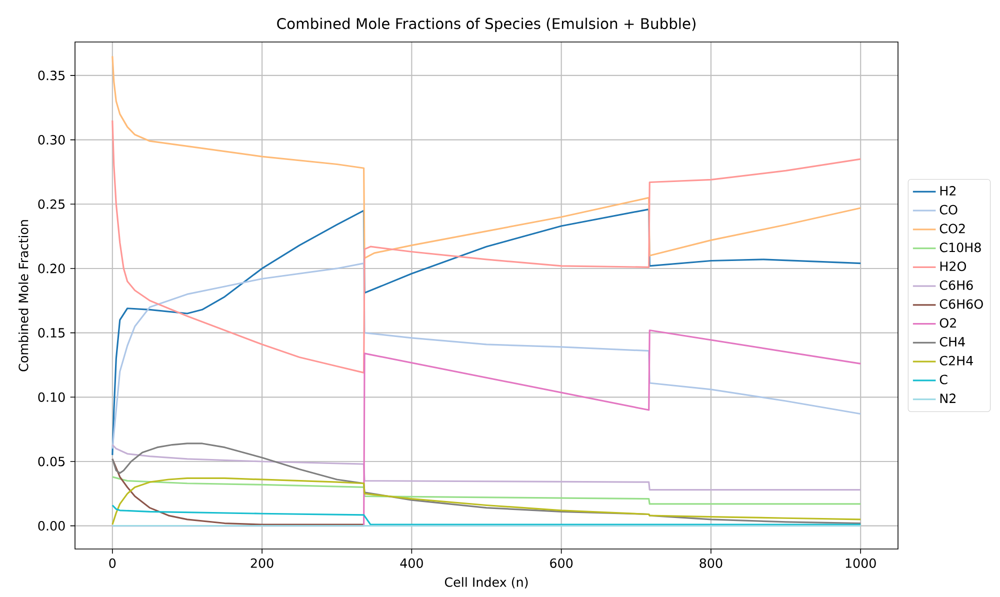  What do you see at coordinates (51, 461) in the screenshot?
I see `y-tick-label: 0.05` at bounding box center [51, 461].